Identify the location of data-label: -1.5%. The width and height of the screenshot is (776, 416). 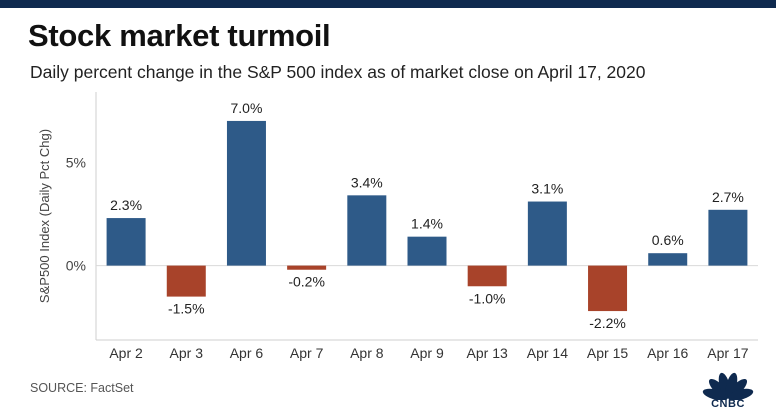
(186, 309).